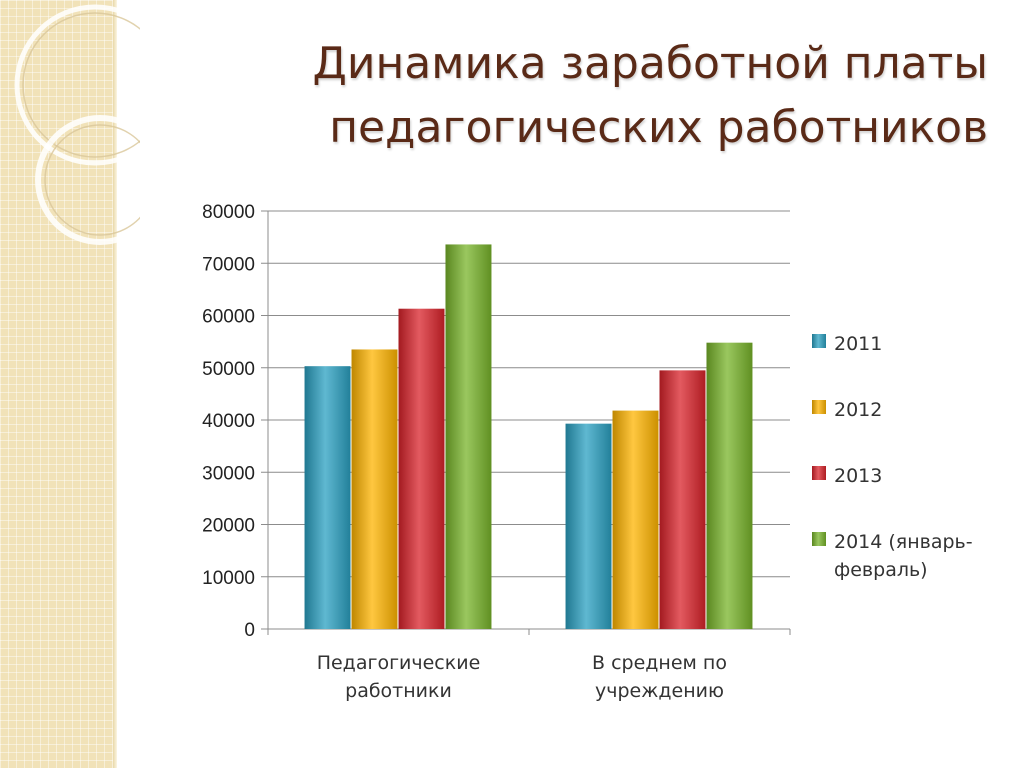 Image resolution: width=1024 pixels, height=768 pixels. Describe the element at coordinates (858, 476) in the screenshot. I see `legend-label: 2013` at that location.